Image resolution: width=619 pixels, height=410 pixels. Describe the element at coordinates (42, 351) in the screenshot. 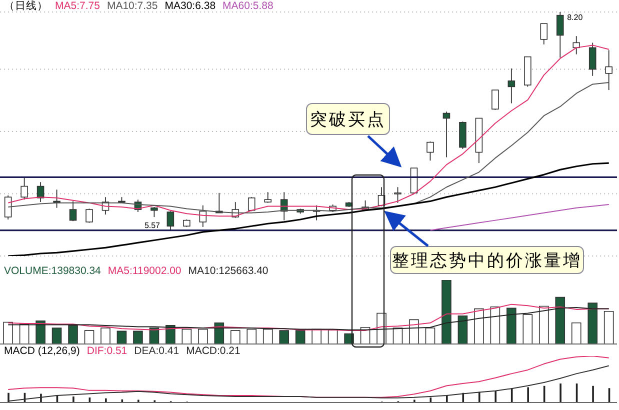

I see `chart-title: MACD (12,26,9)` at that location.